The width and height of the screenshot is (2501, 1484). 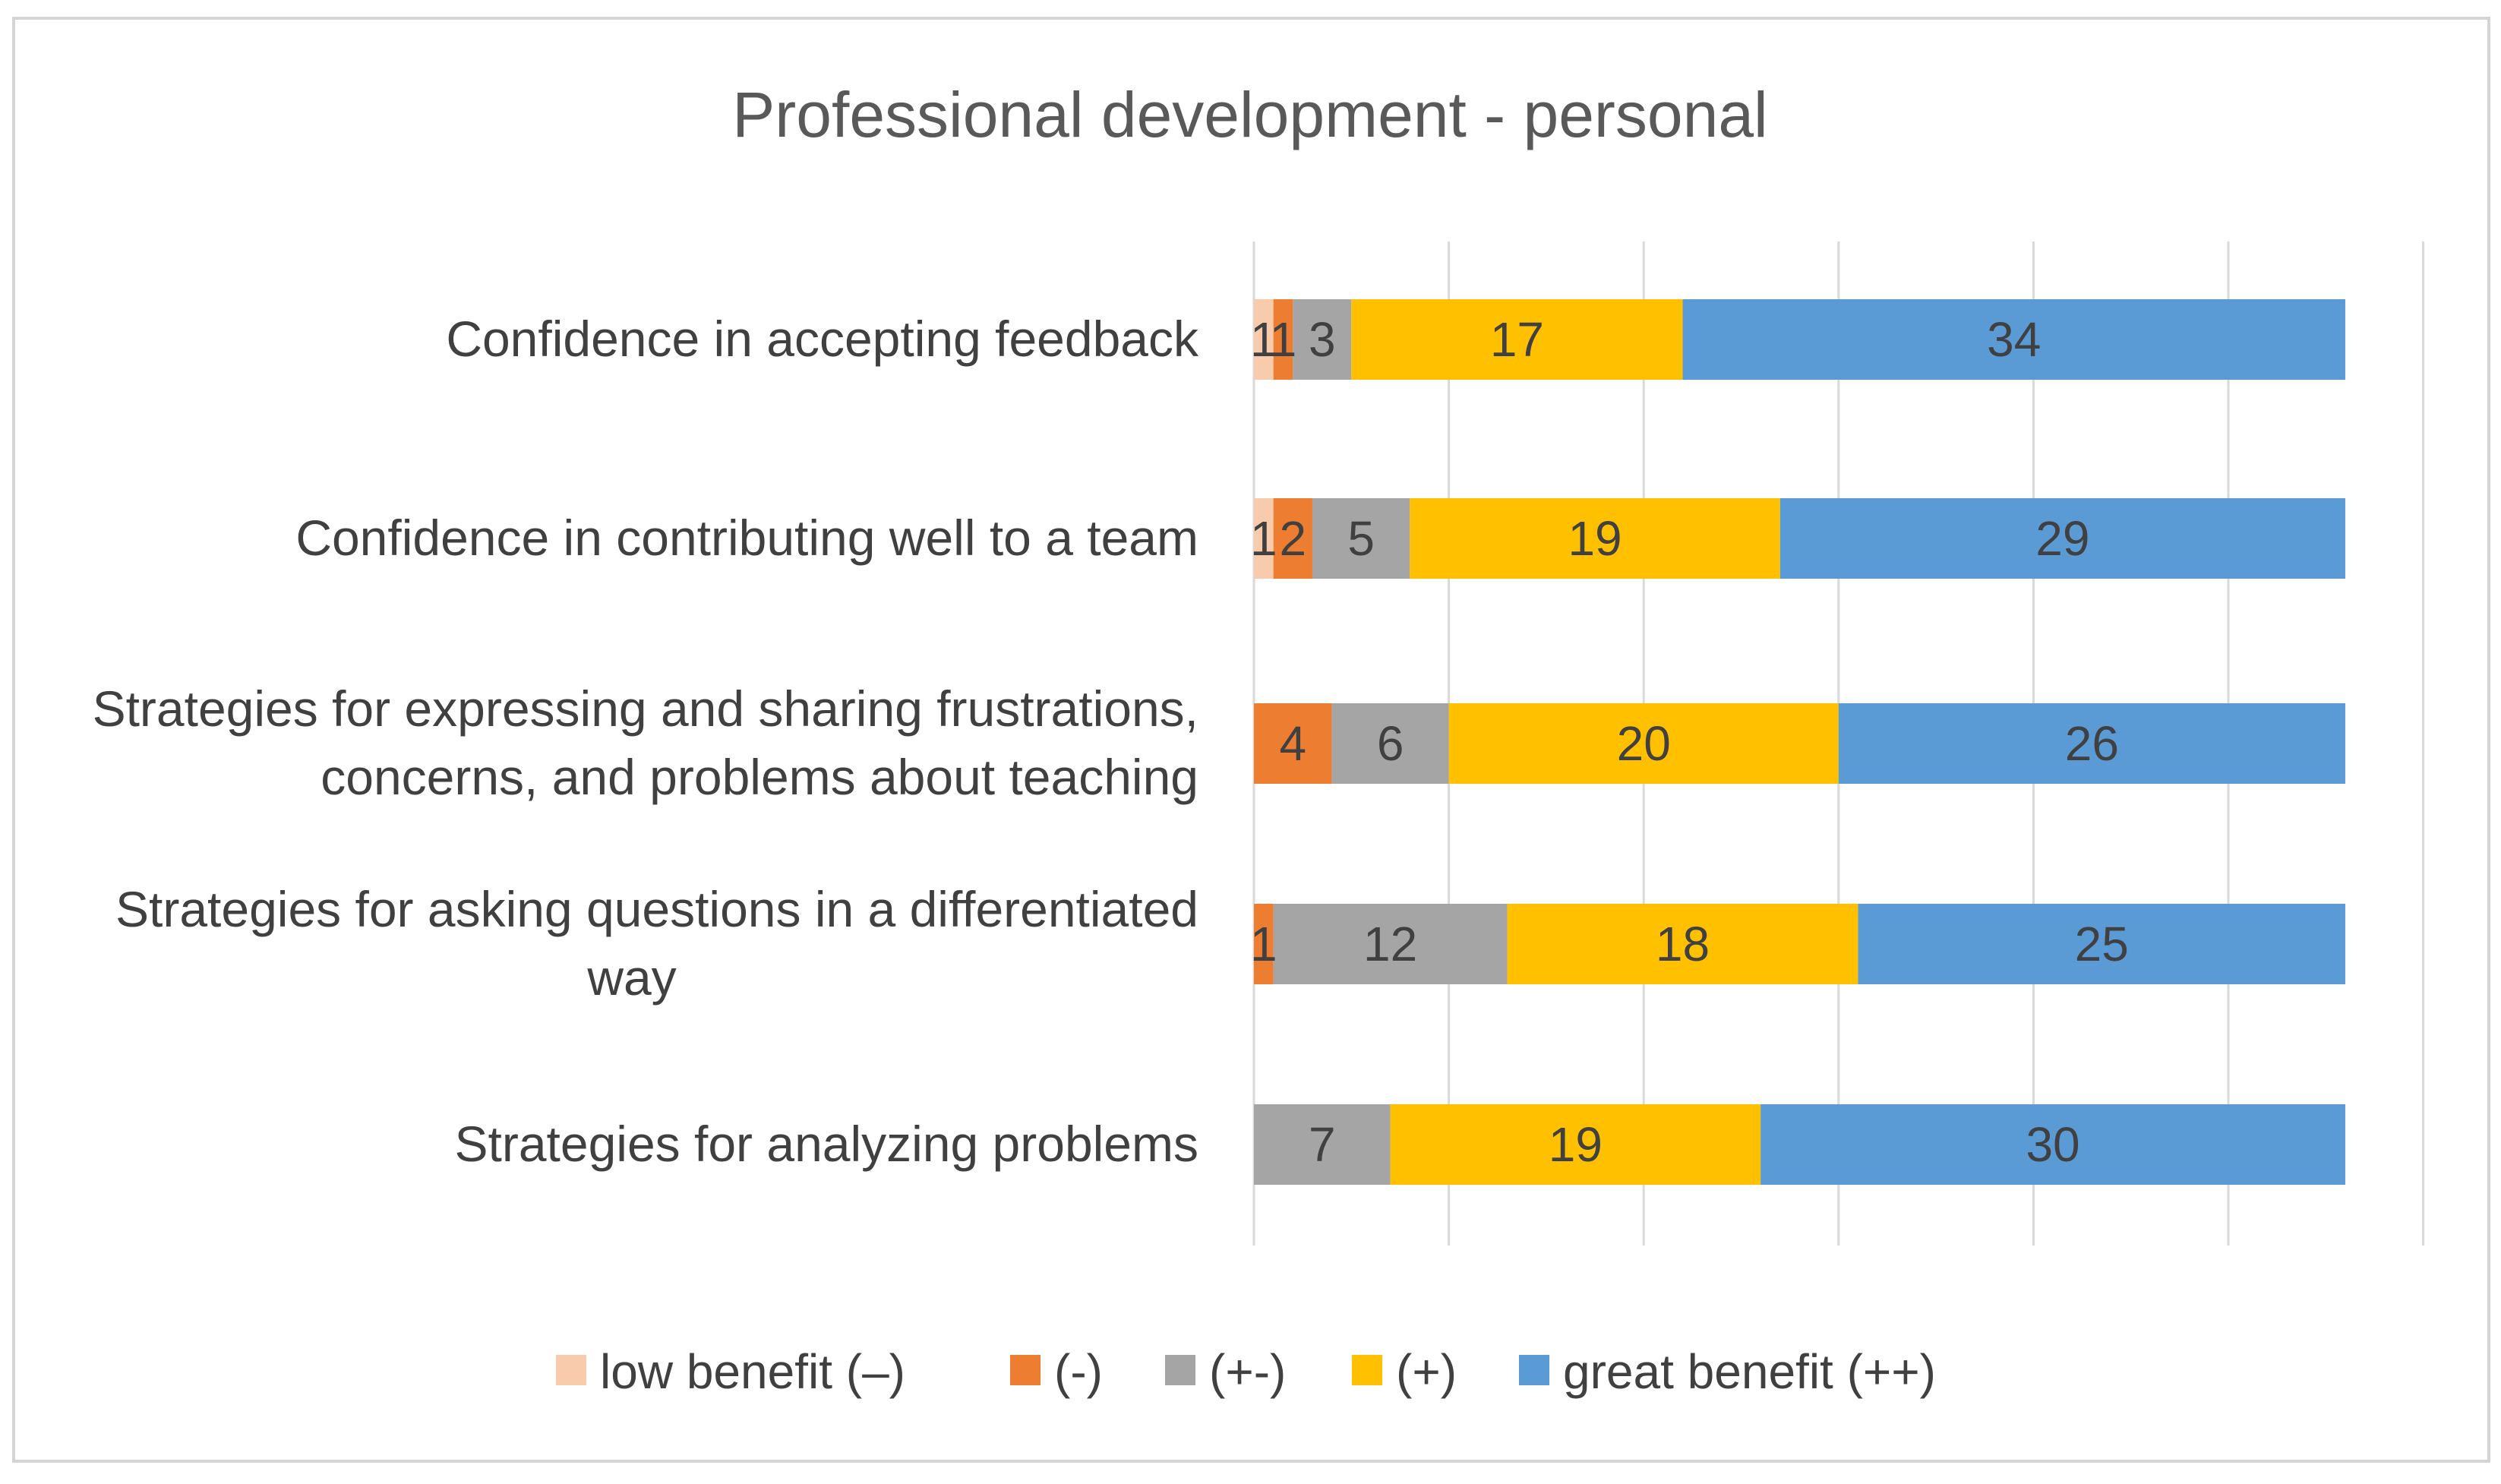 What do you see at coordinates (1749, 1371) in the screenshot?
I see `legend-label: great benefit (++)` at bounding box center [1749, 1371].